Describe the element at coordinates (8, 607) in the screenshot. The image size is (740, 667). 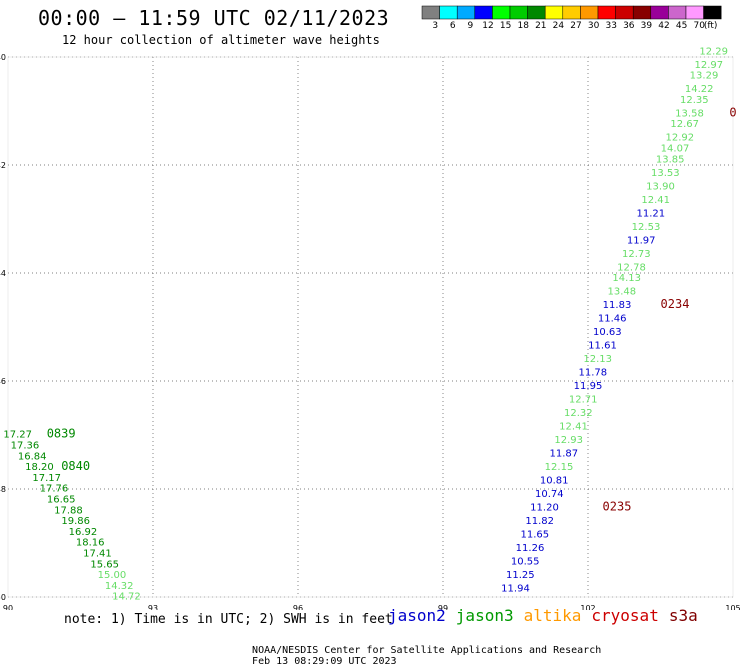
I see `x-tick-label: 90` at that location.